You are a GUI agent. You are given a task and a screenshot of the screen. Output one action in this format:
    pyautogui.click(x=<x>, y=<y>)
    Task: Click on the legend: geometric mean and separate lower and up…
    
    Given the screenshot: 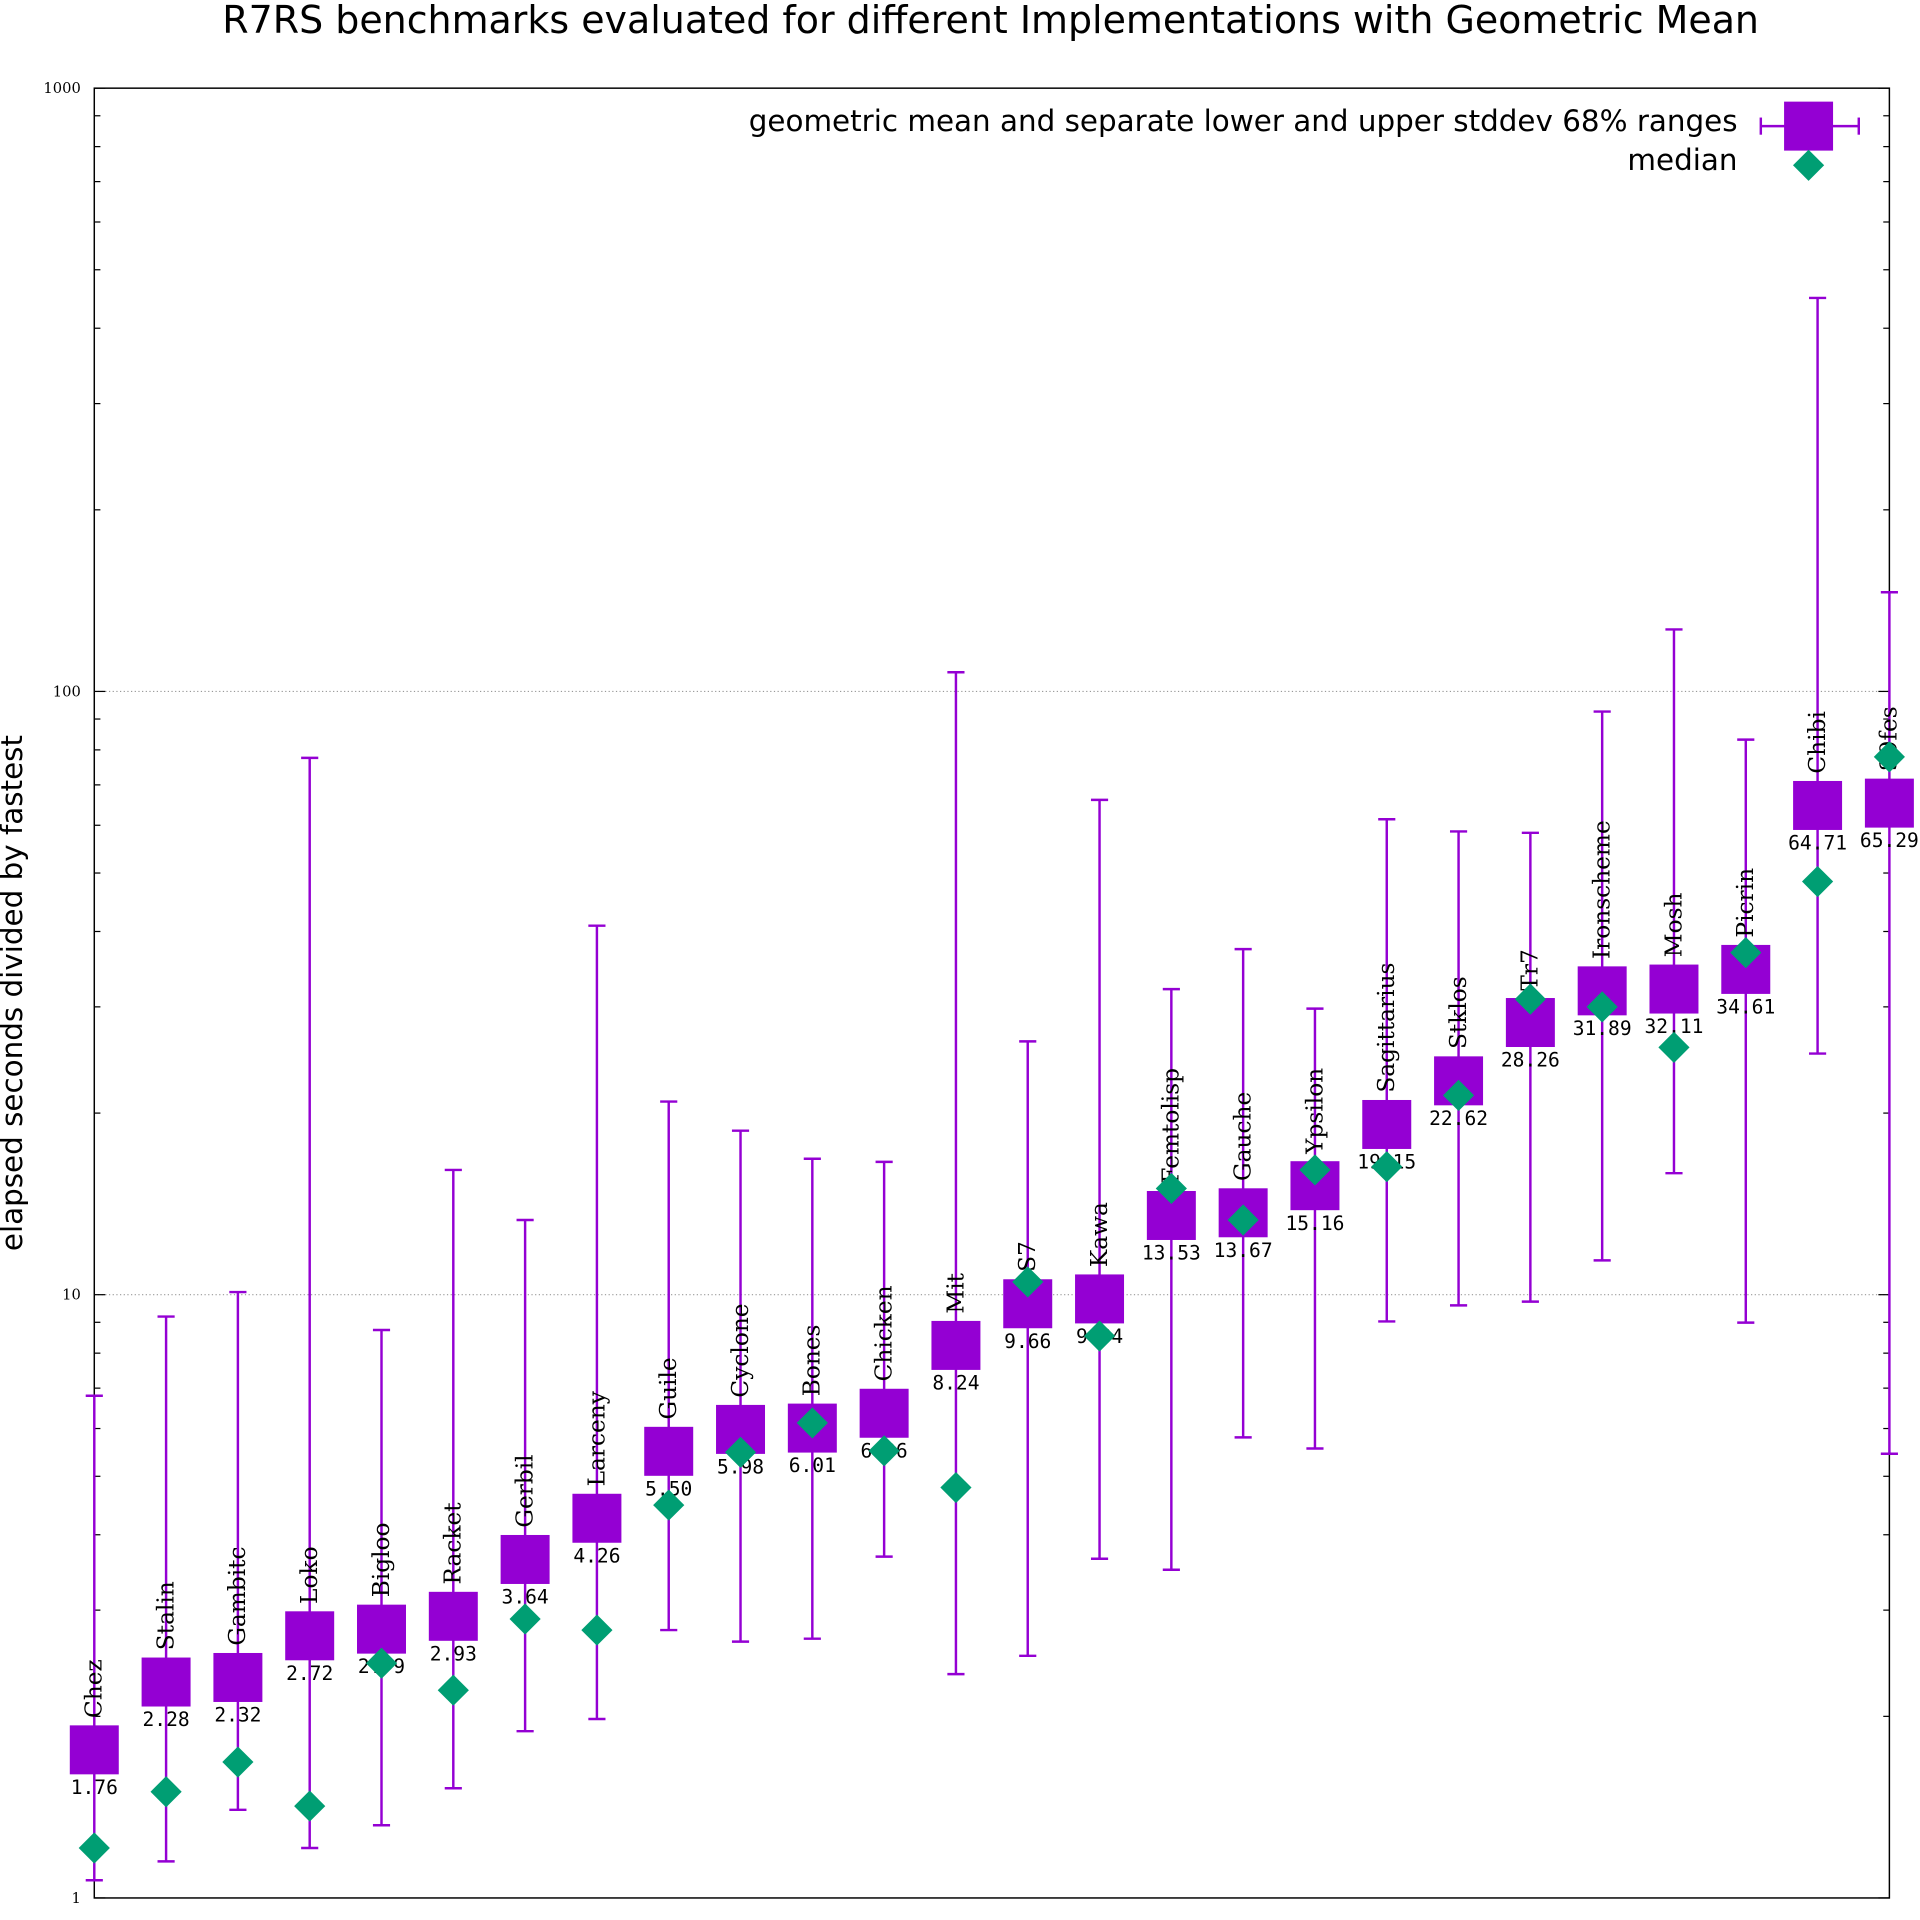 What is the action you would take?
    pyautogui.click(x=1304, y=141)
    